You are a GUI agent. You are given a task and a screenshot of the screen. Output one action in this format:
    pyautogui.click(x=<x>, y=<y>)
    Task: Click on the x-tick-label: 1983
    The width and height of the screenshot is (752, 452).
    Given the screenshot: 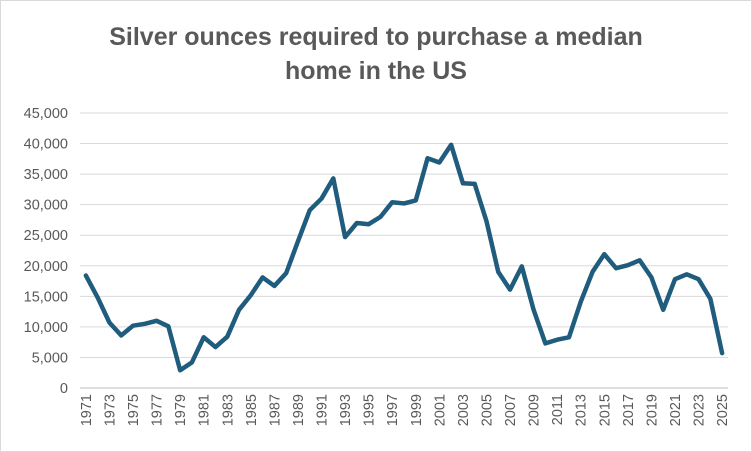 What is the action you would take?
    pyautogui.click(x=228, y=410)
    